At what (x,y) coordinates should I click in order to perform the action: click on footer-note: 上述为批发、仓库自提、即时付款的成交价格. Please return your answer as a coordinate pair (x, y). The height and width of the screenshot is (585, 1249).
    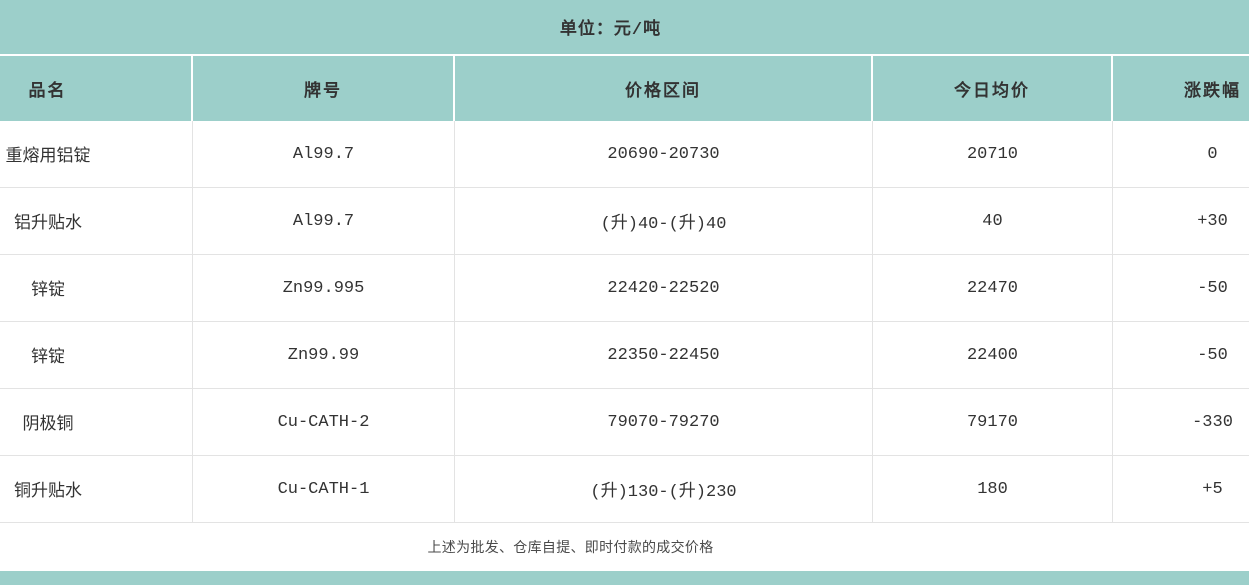
    Looking at the image, I should click on (624, 547).